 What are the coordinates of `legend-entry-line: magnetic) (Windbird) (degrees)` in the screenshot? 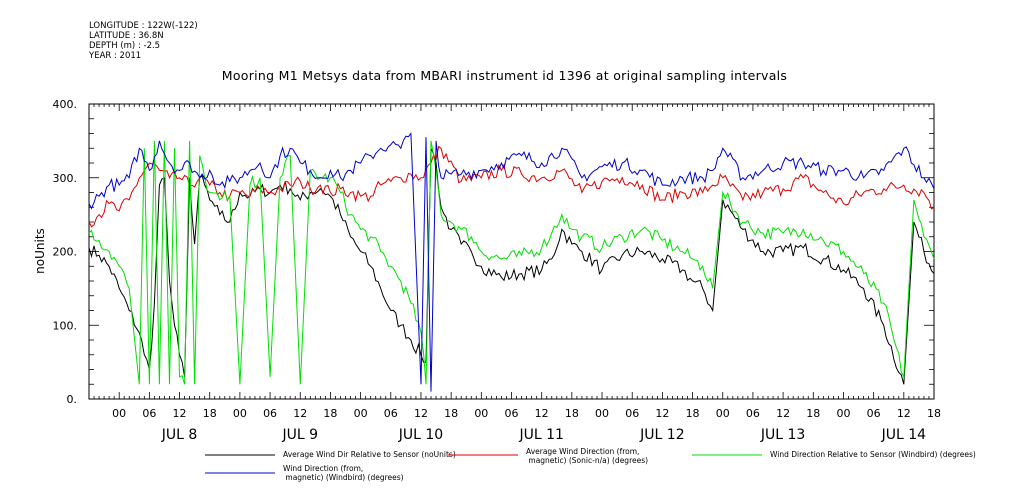 It's located at (343, 477).